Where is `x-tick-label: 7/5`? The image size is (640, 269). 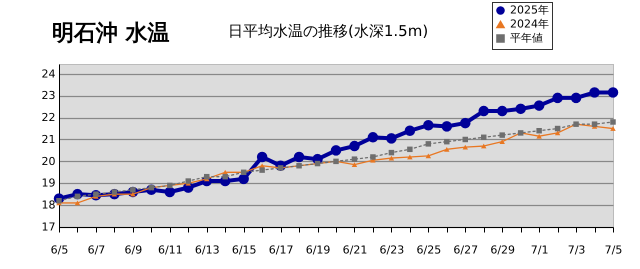
x-tick-label: 7/5 is located at coordinates (613, 250).